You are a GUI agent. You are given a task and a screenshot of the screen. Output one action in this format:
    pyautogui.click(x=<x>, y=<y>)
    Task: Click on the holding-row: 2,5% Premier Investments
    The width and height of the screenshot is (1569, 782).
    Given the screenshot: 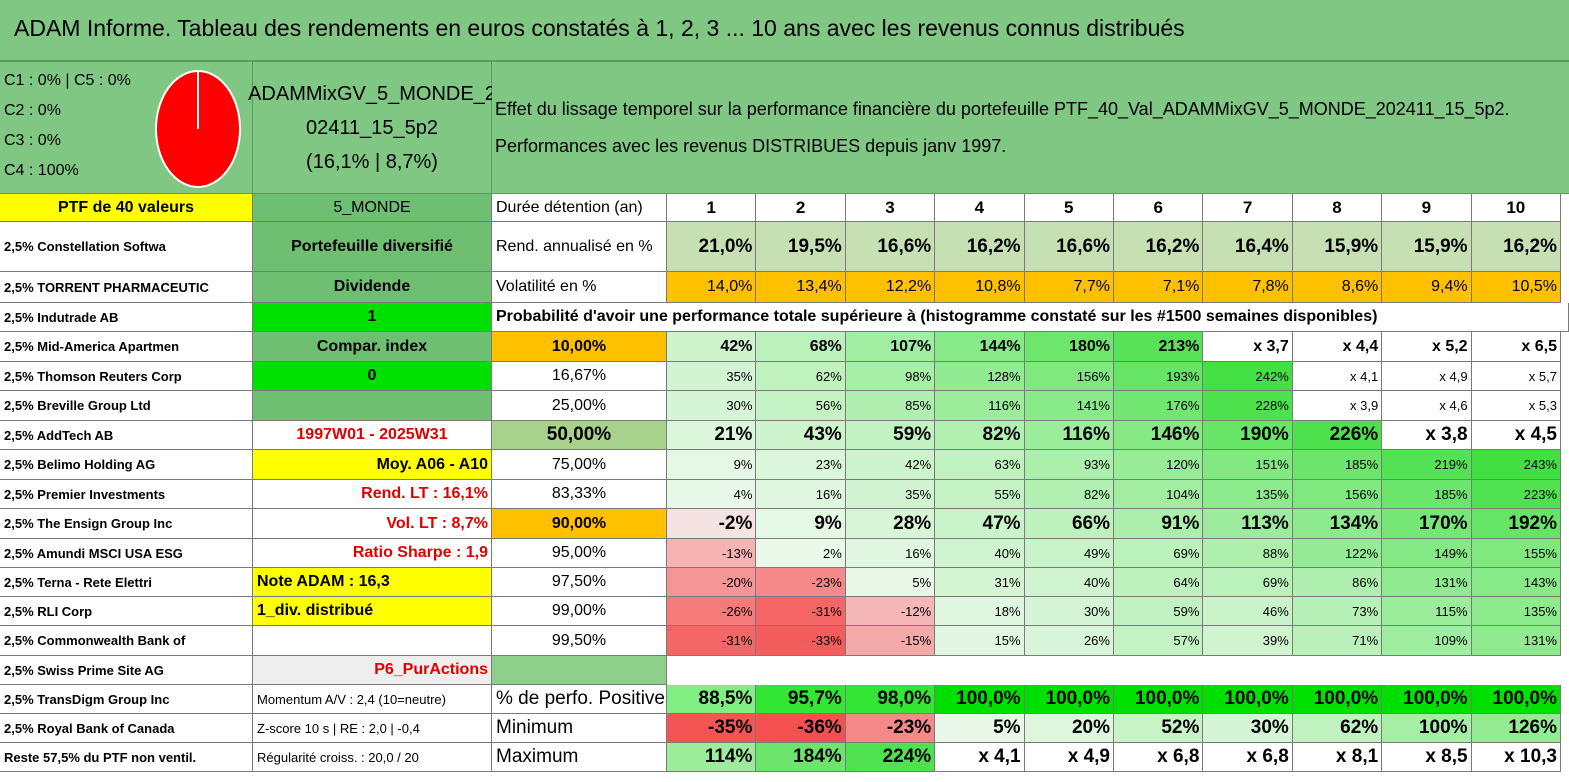 What is the action you would take?
    pyautogui.click(x=126, y=494)
    